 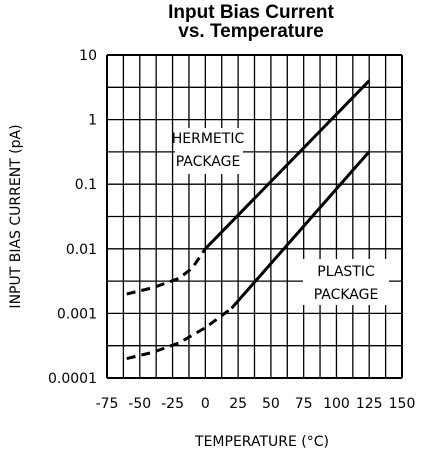 I want to click on series-label: PLASTIC, so click(x=346, y=272).